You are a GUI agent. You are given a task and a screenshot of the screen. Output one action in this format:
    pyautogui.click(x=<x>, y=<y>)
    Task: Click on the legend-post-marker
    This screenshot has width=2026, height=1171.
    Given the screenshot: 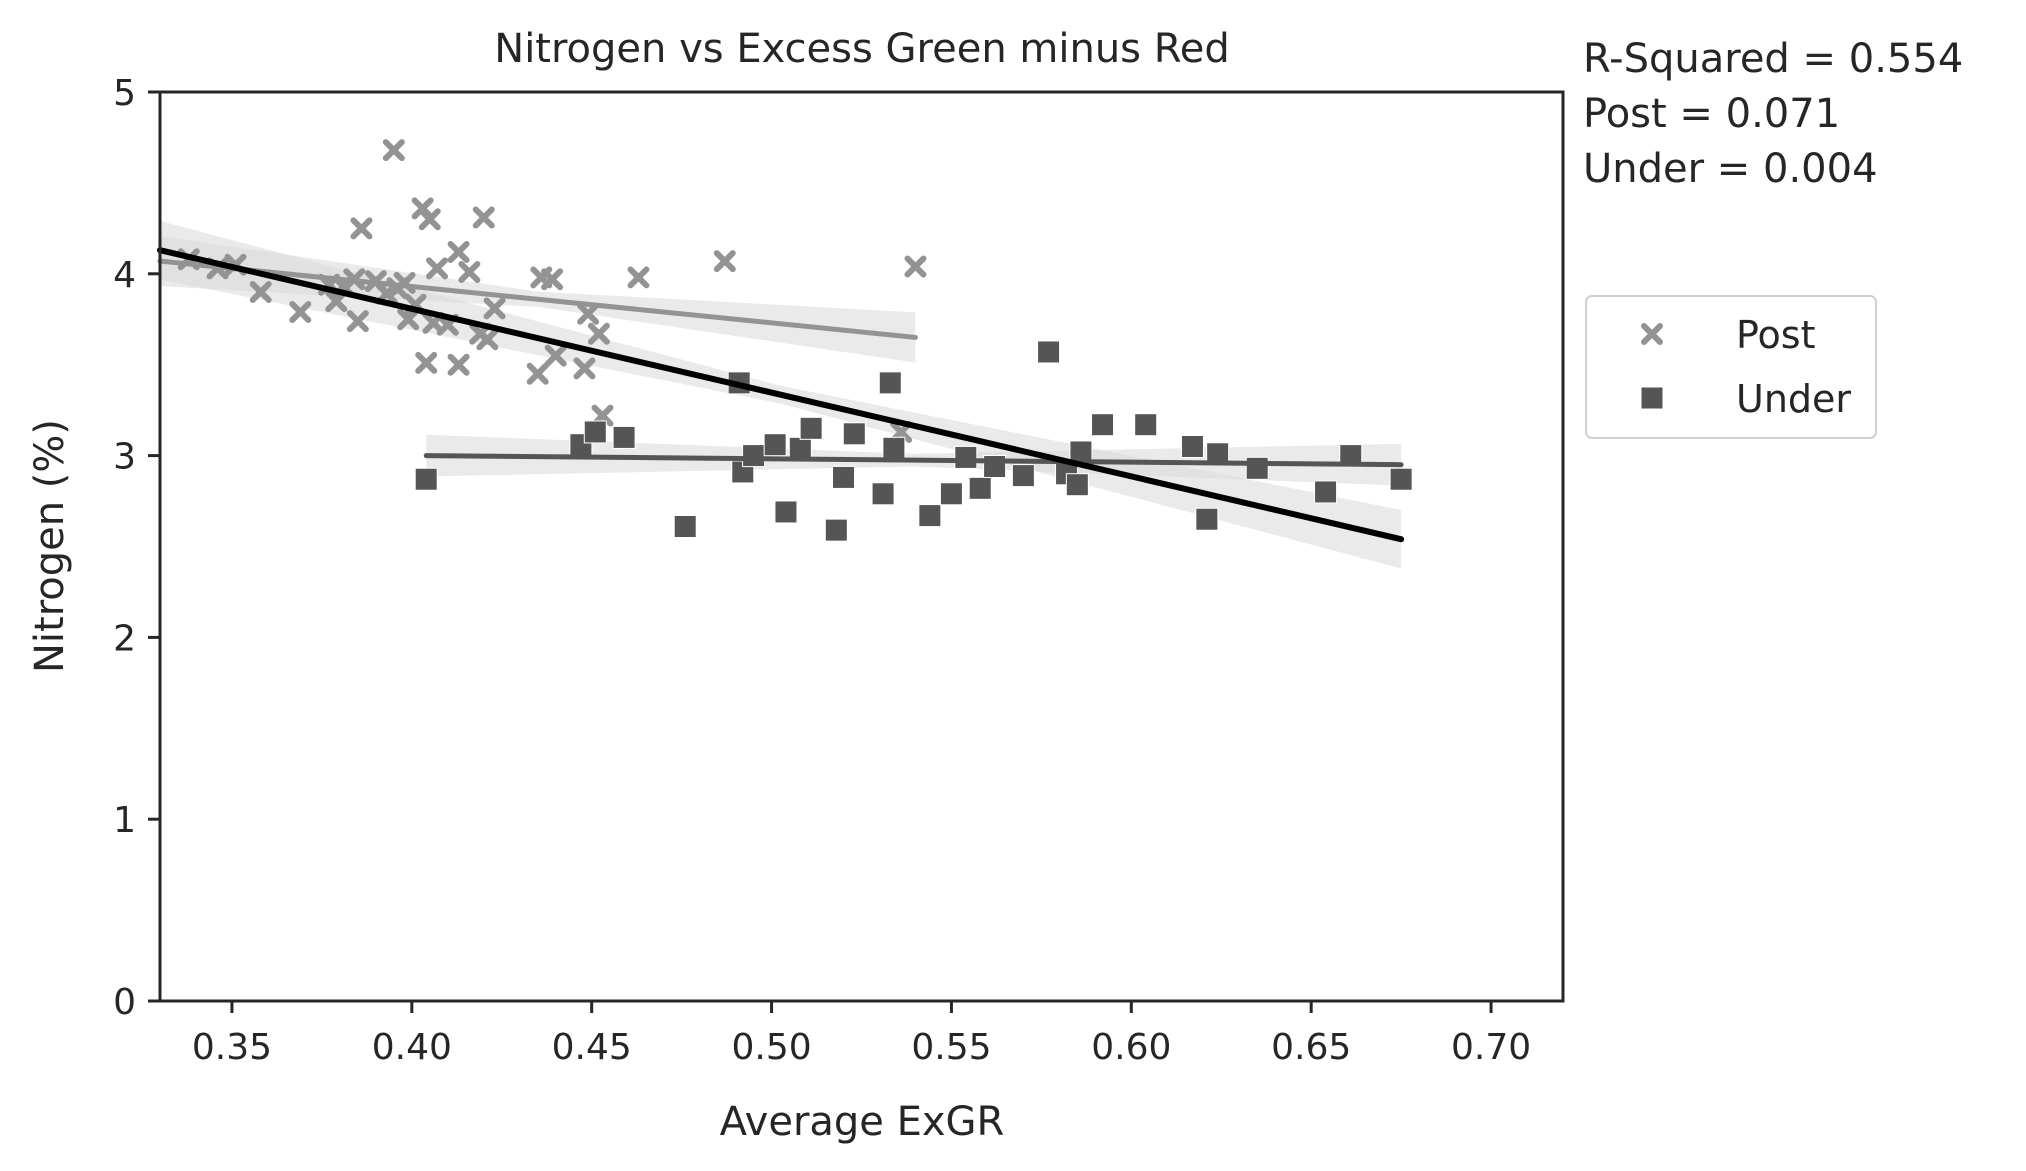 What is the action you would take?
    pyautogui.click(x=1652, y=334)
    